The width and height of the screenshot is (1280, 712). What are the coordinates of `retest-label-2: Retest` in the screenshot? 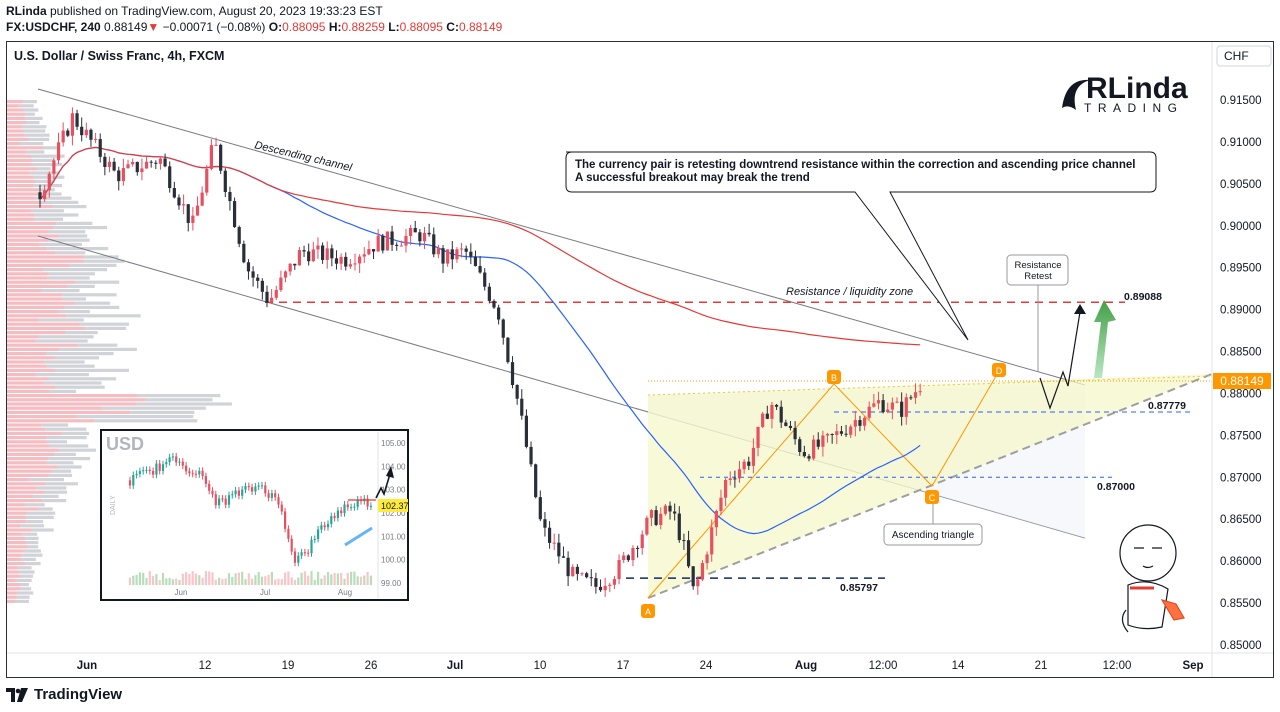 It's located at (1038, 276).